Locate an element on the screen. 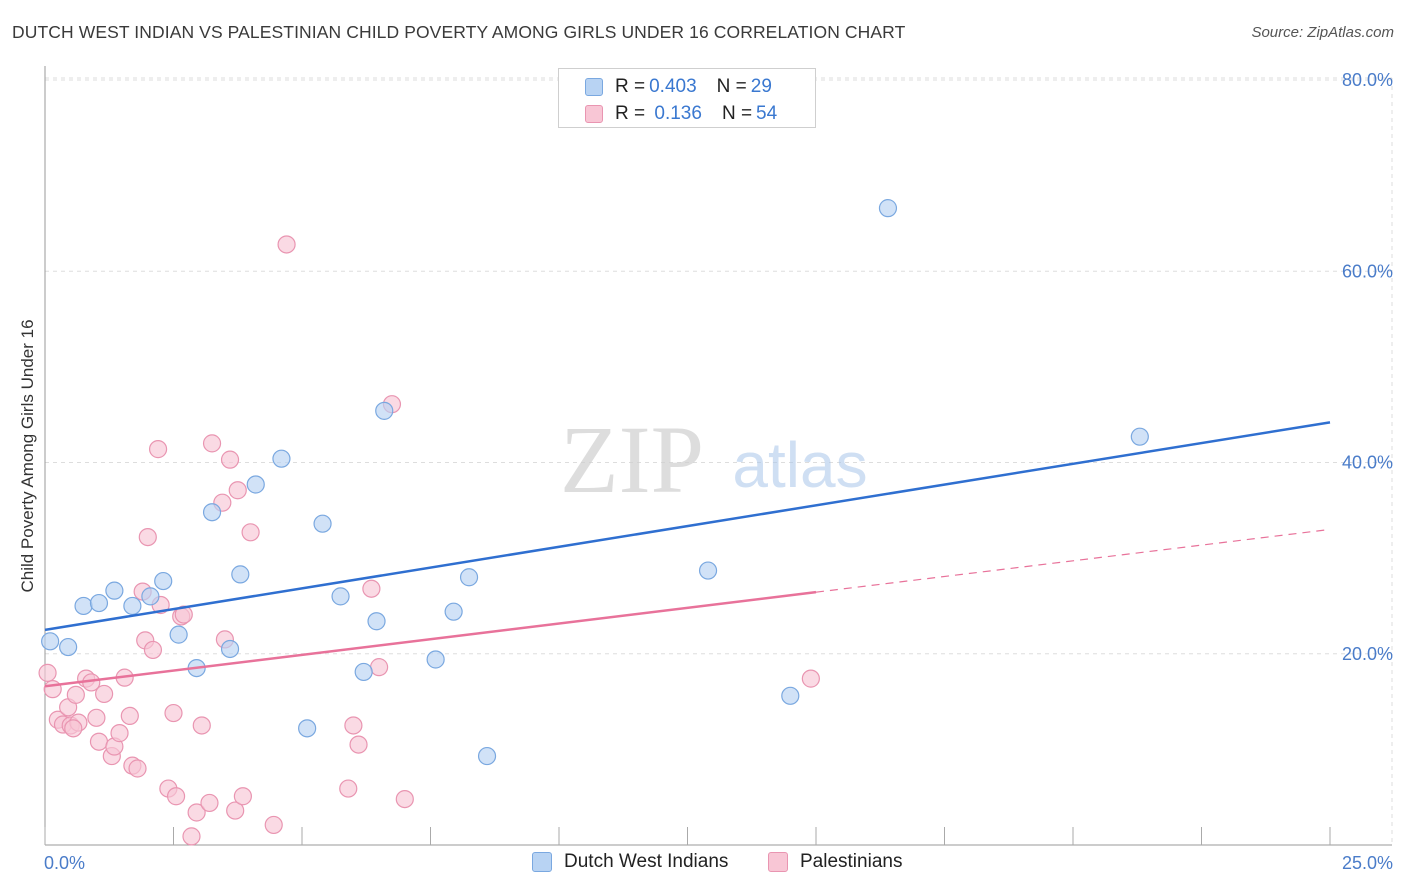 This screenshot has width=1406, height=892. trend-line-palestinians-extension is located at coordinates (1073, 560).